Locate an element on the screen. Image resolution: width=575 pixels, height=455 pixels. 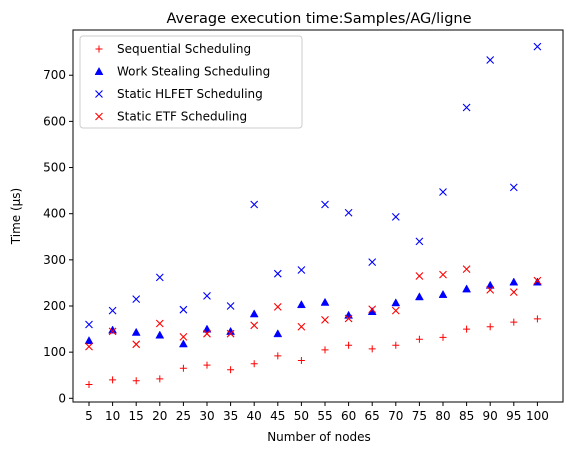
x-tick-label: 45 is located at coordinates (277, 416).